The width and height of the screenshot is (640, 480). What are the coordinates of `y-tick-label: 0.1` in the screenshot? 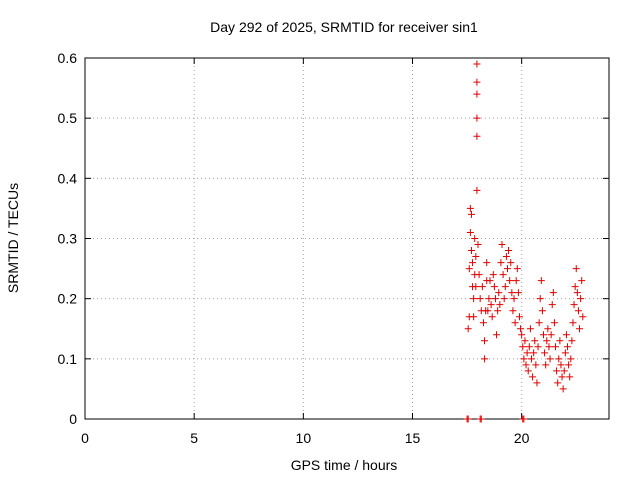 It's located at (68, 359).